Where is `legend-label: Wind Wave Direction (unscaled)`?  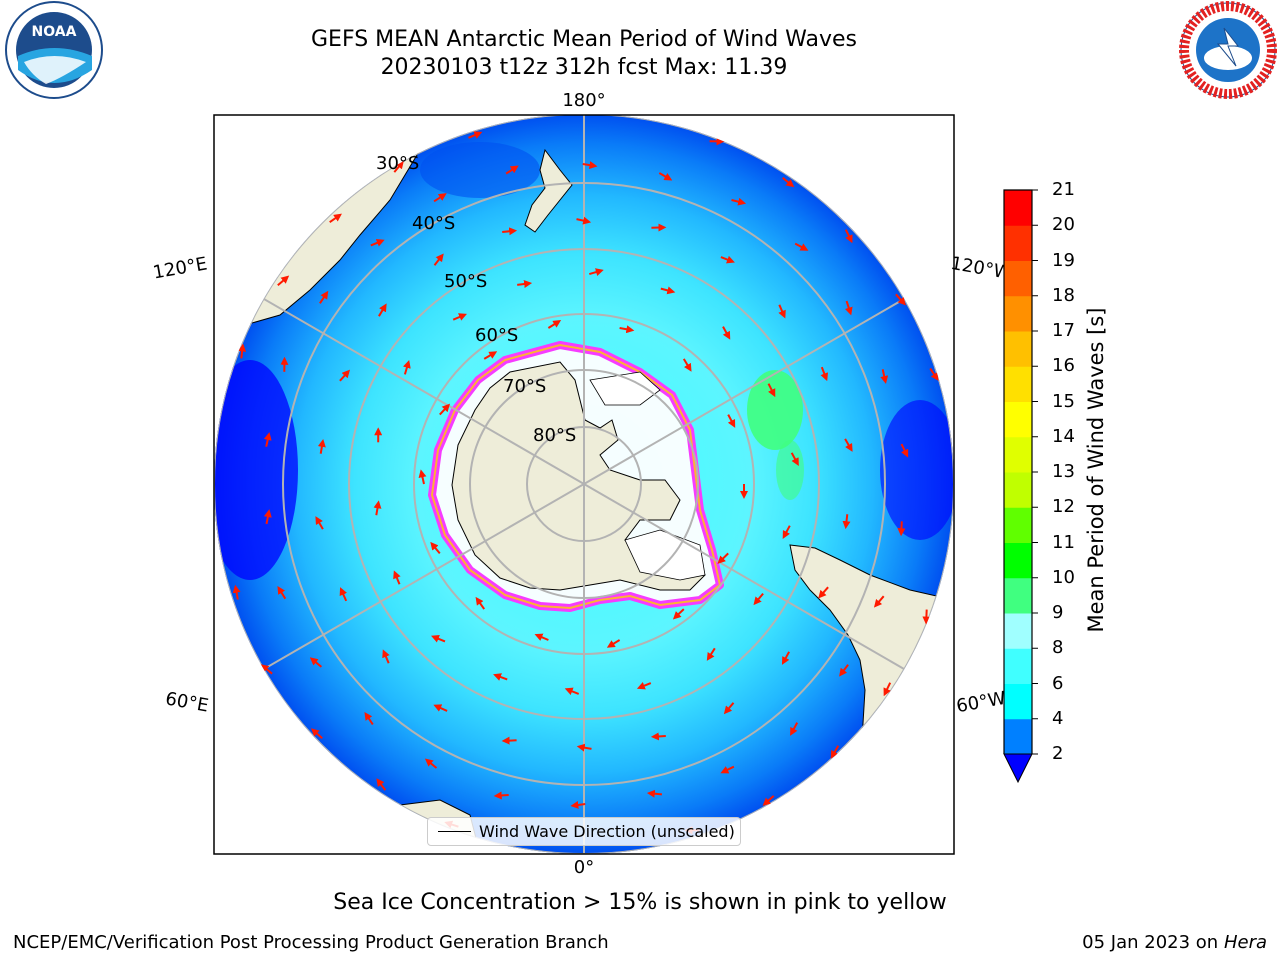
legend-label: Wind Wave Direction (unscaled) is located at coordinates (607, 831).